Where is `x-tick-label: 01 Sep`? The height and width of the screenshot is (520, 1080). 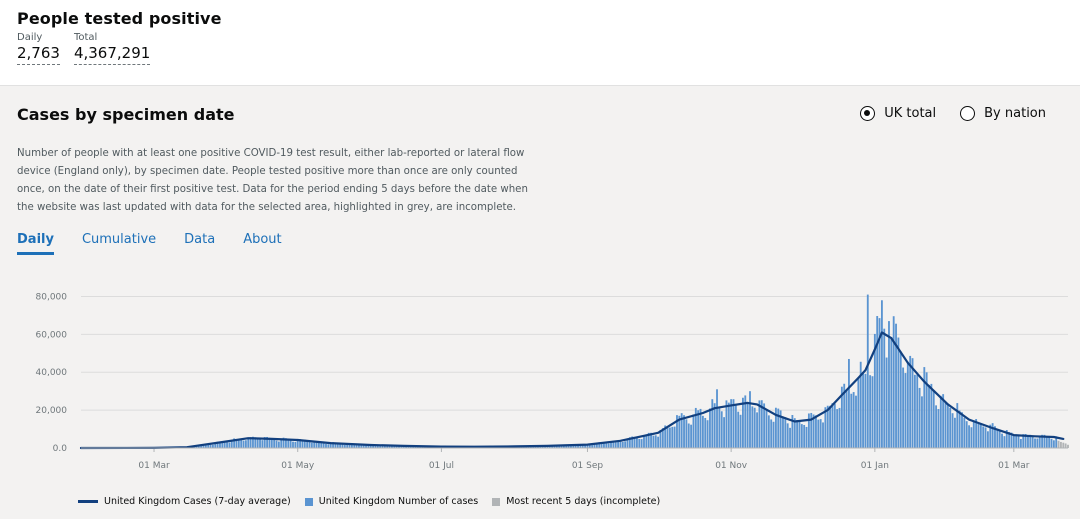
x-tick-label: 01 Sep is located at coordinates (588, 466).